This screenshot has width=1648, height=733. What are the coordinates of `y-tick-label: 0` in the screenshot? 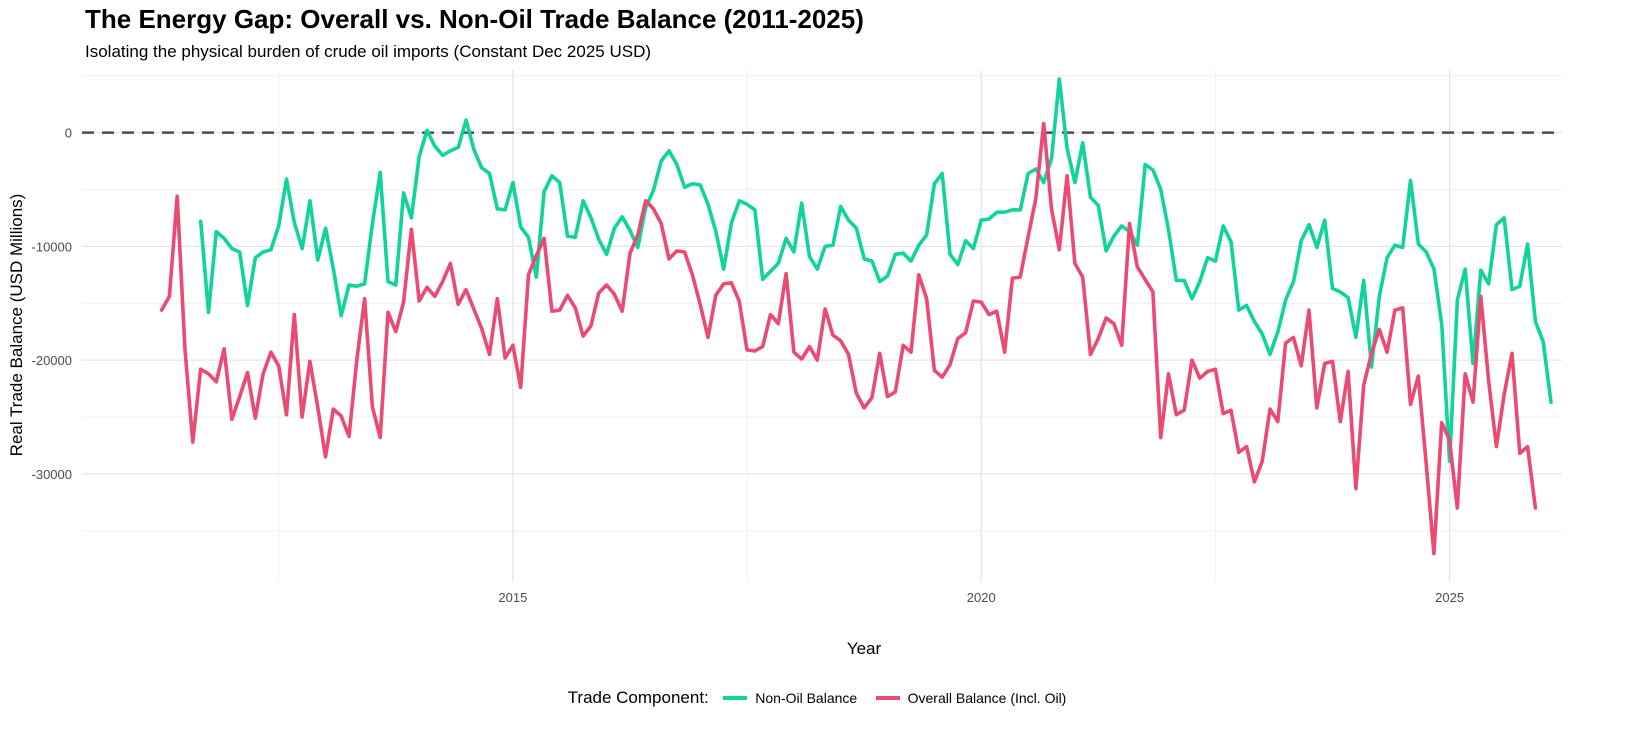 It's located at (68, 133).